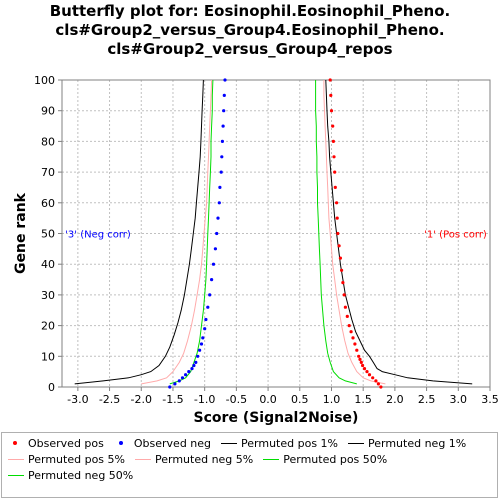 This screenshot has height=500, width=500. What do you see at coordinates (276, 418) in the screenshot?
I see `x-axis-label: Score (Signal2Noise)` at bounding box center [276, 418].